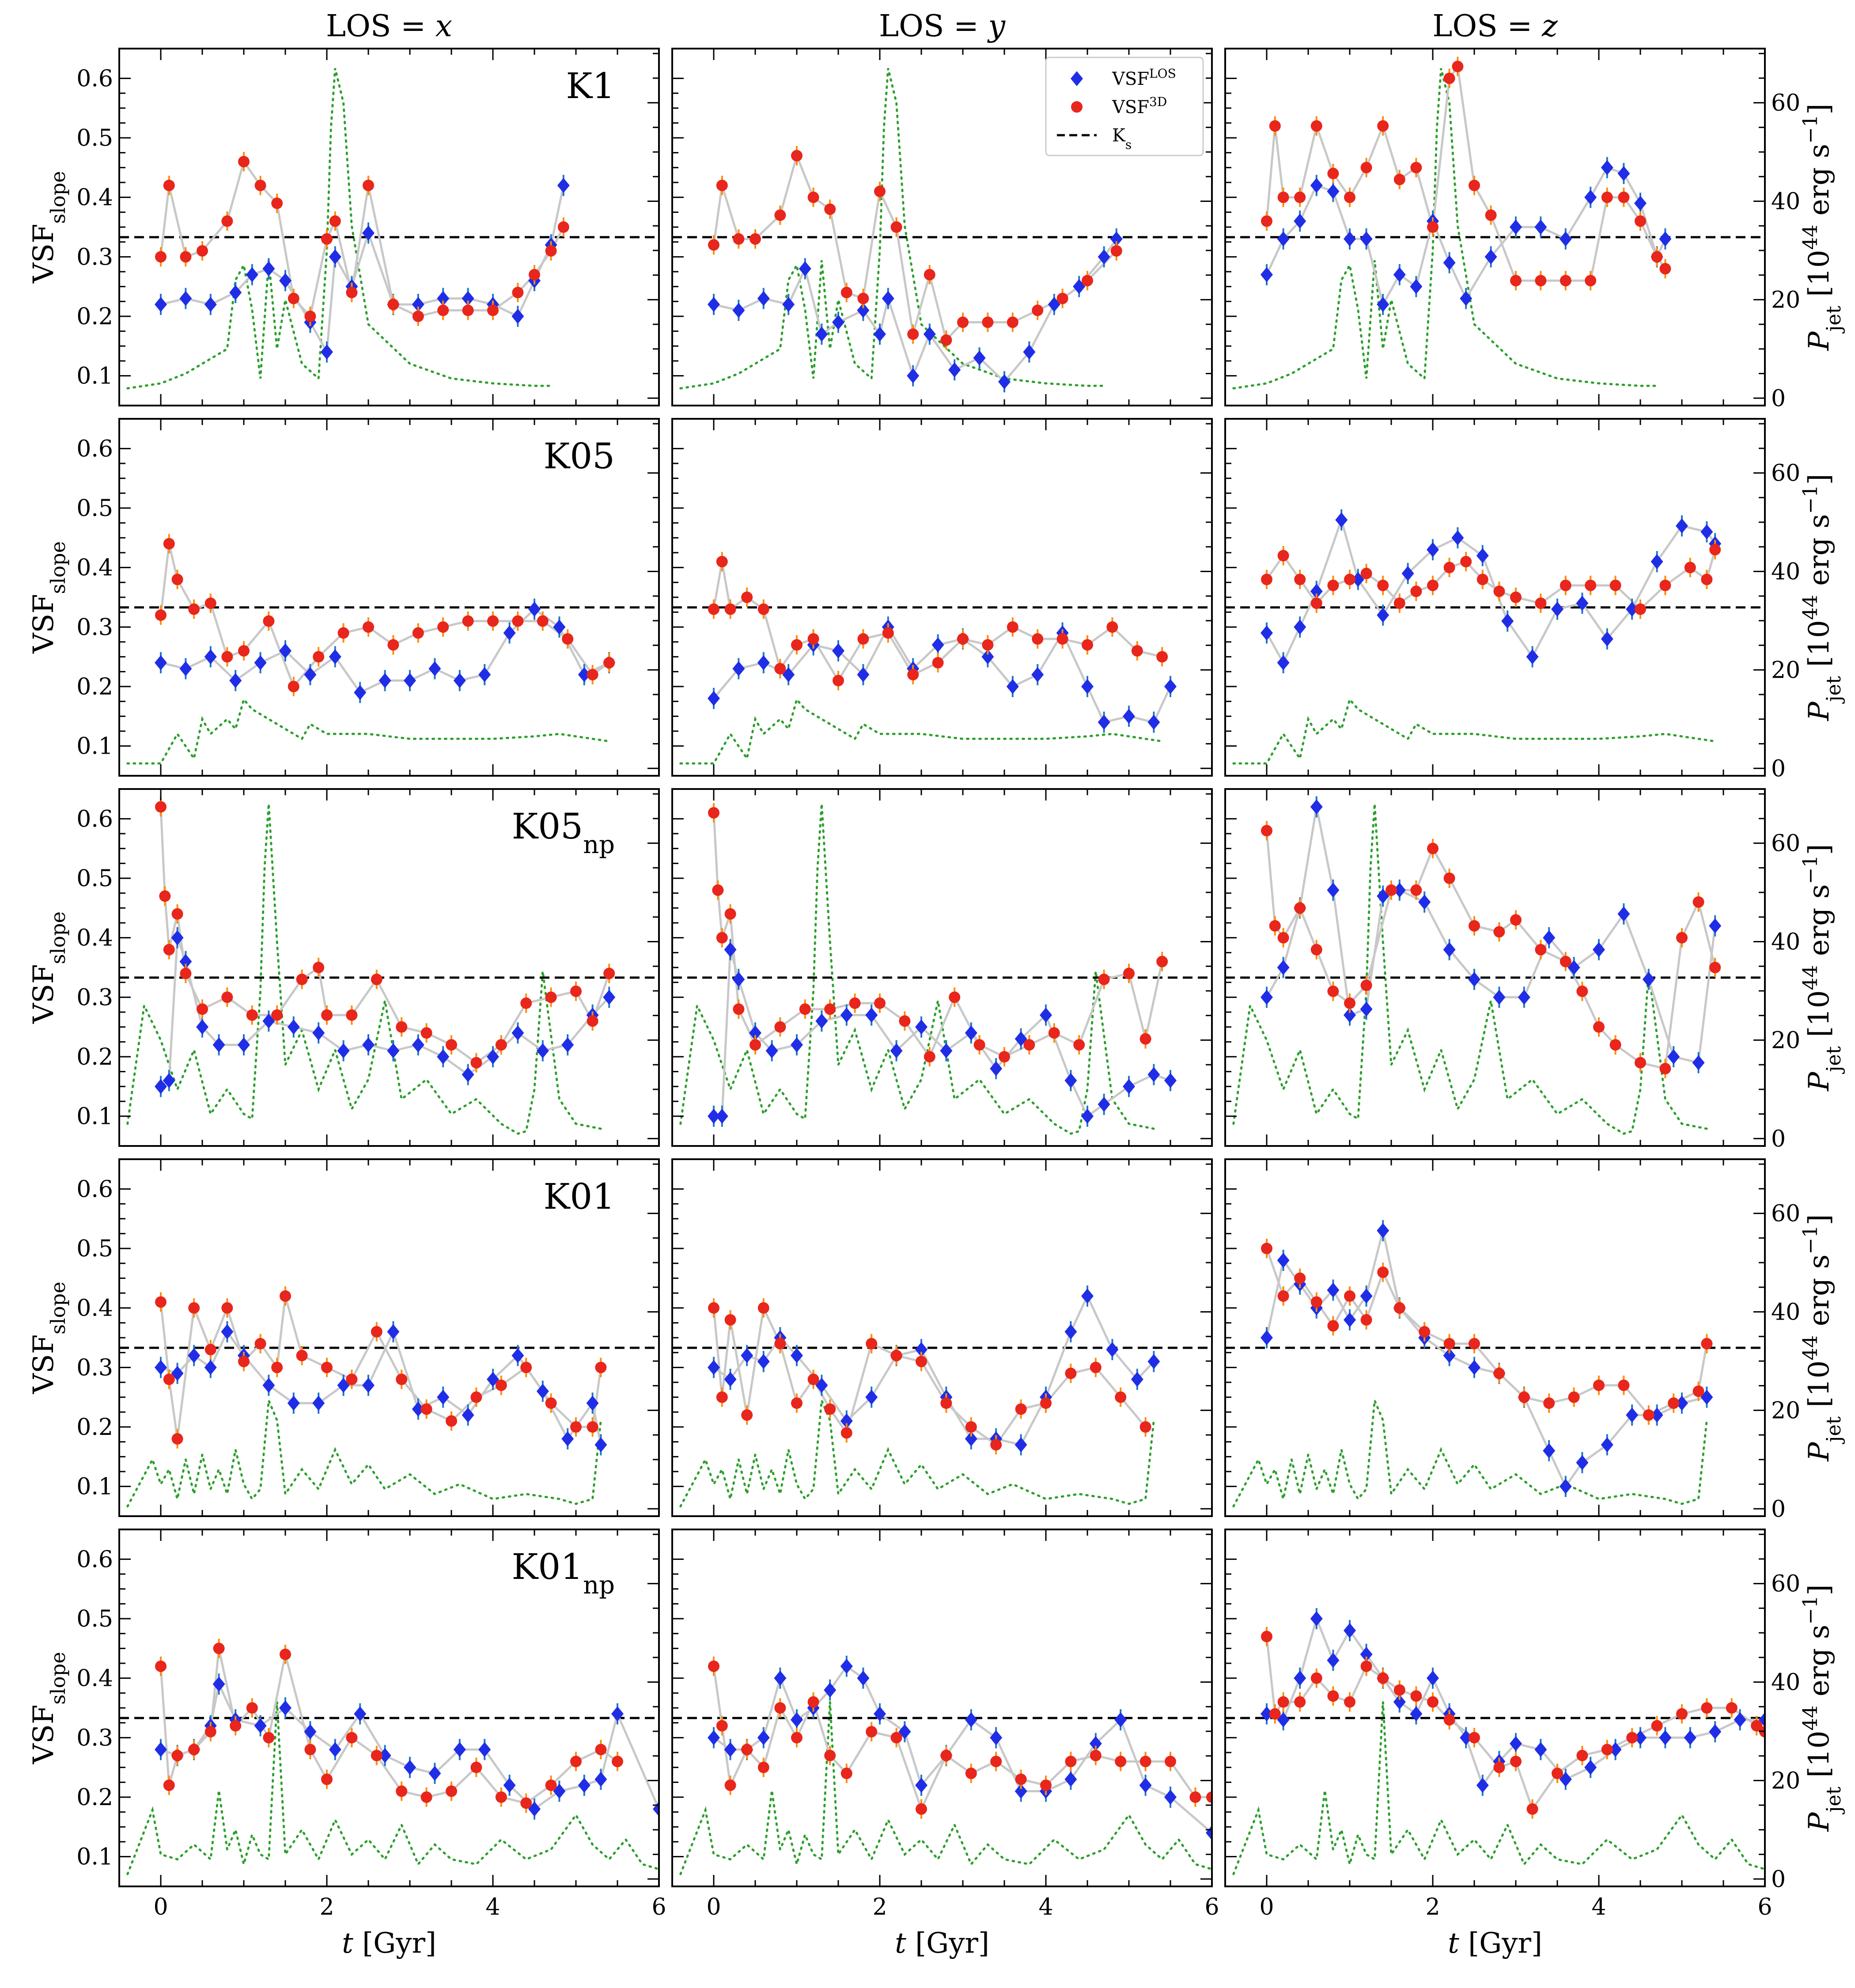  I want to click on panel-frame, so click(1495, 597).